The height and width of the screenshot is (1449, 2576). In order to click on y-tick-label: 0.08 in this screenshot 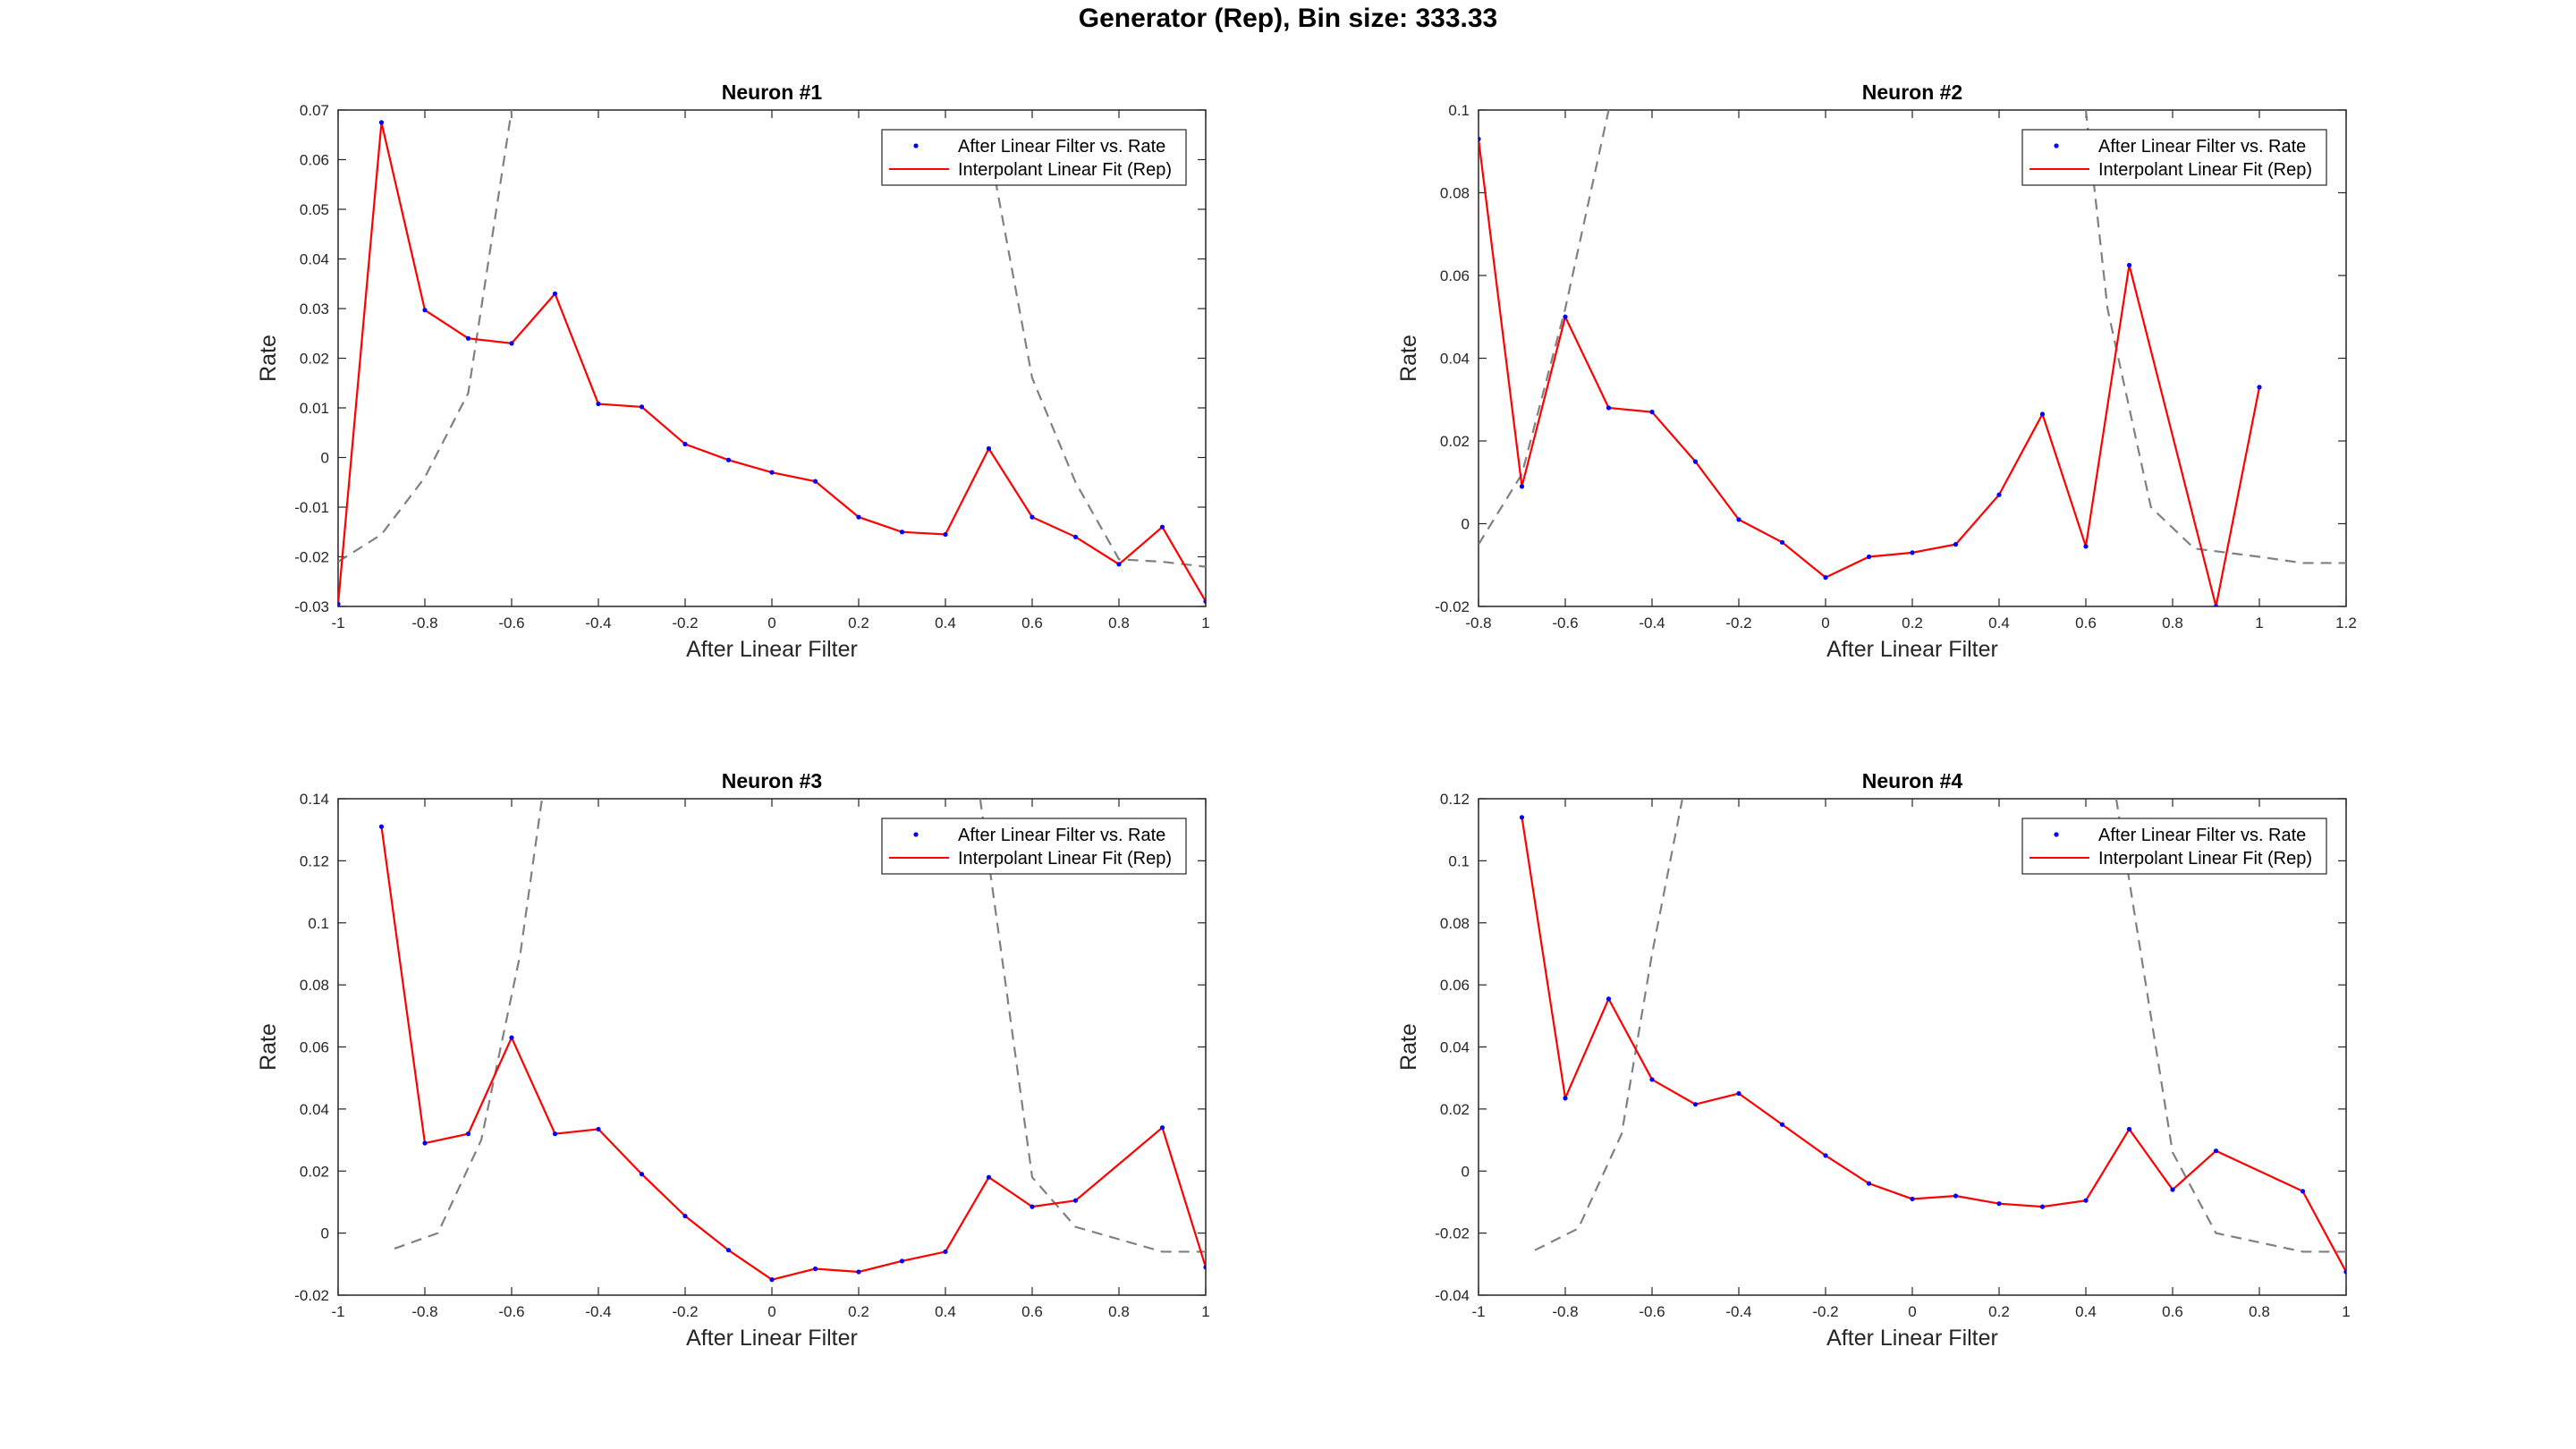, I will do `click(1455, 193)`.